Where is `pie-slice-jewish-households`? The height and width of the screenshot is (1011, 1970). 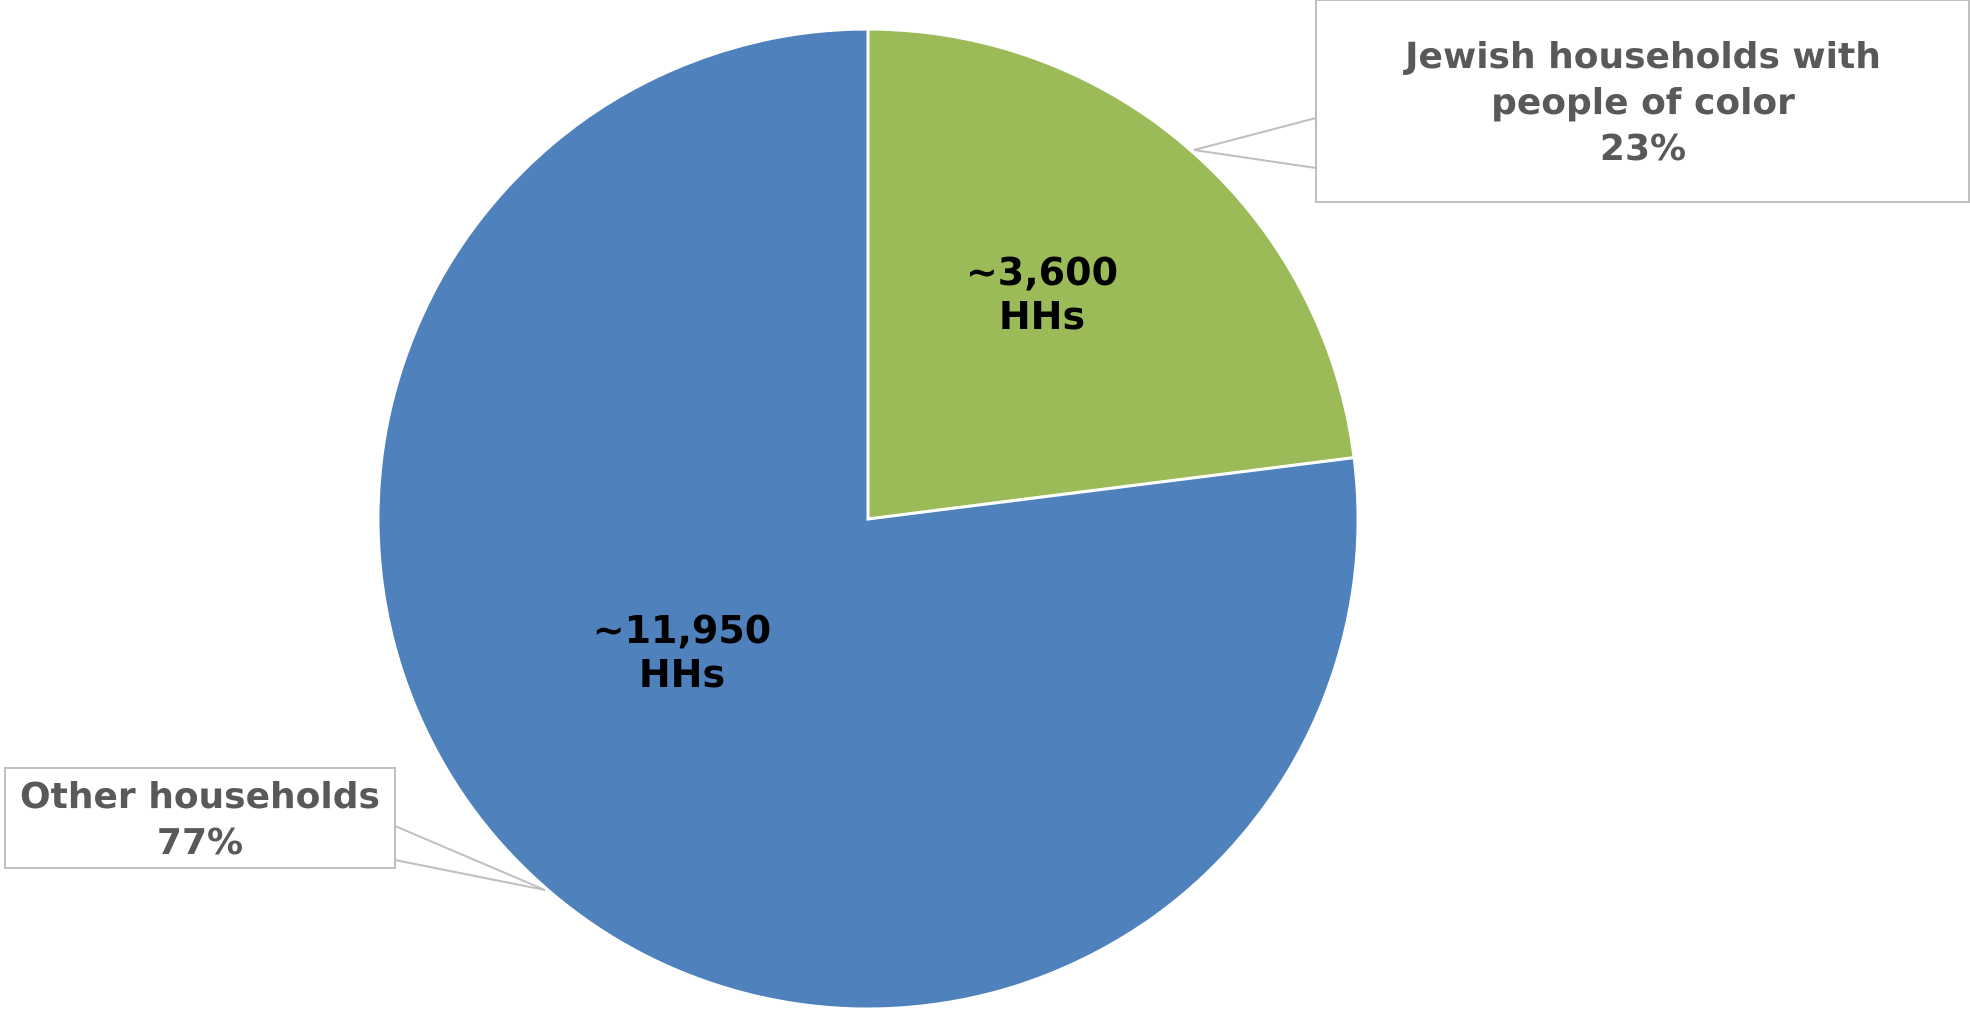
pie-slice-jewish-households is located at coordinates (1111, 274).